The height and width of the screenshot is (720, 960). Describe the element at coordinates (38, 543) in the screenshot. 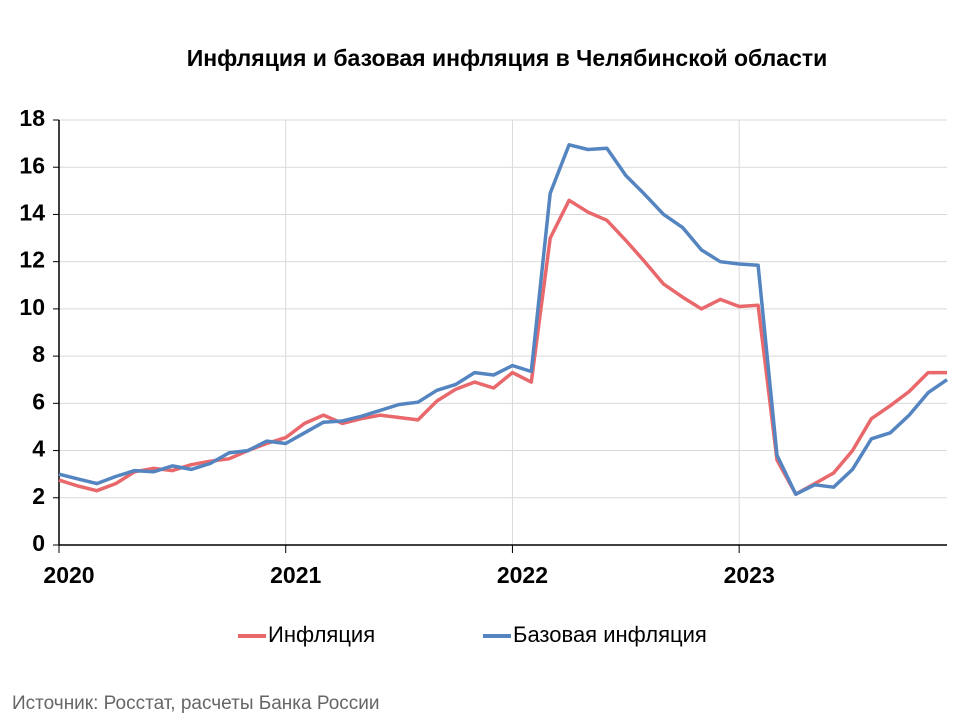

I see `y-tick-label: 0` at that location.